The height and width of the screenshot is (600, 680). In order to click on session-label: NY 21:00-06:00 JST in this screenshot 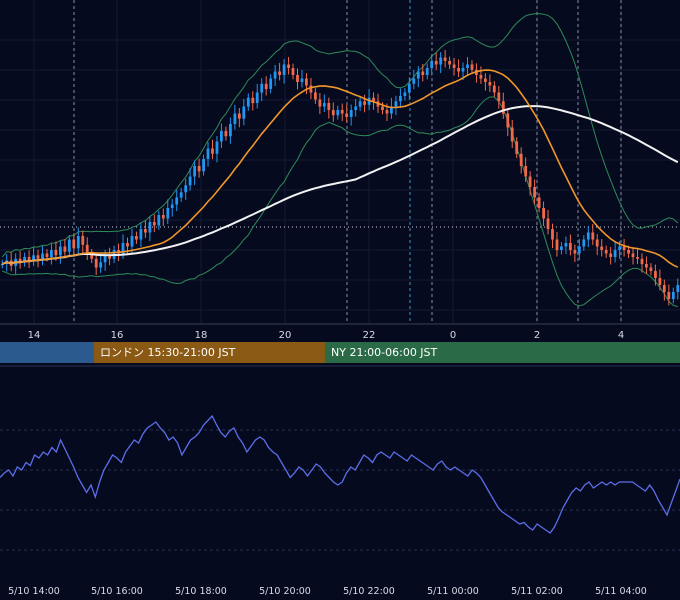, I will do `click(384, 352)`.